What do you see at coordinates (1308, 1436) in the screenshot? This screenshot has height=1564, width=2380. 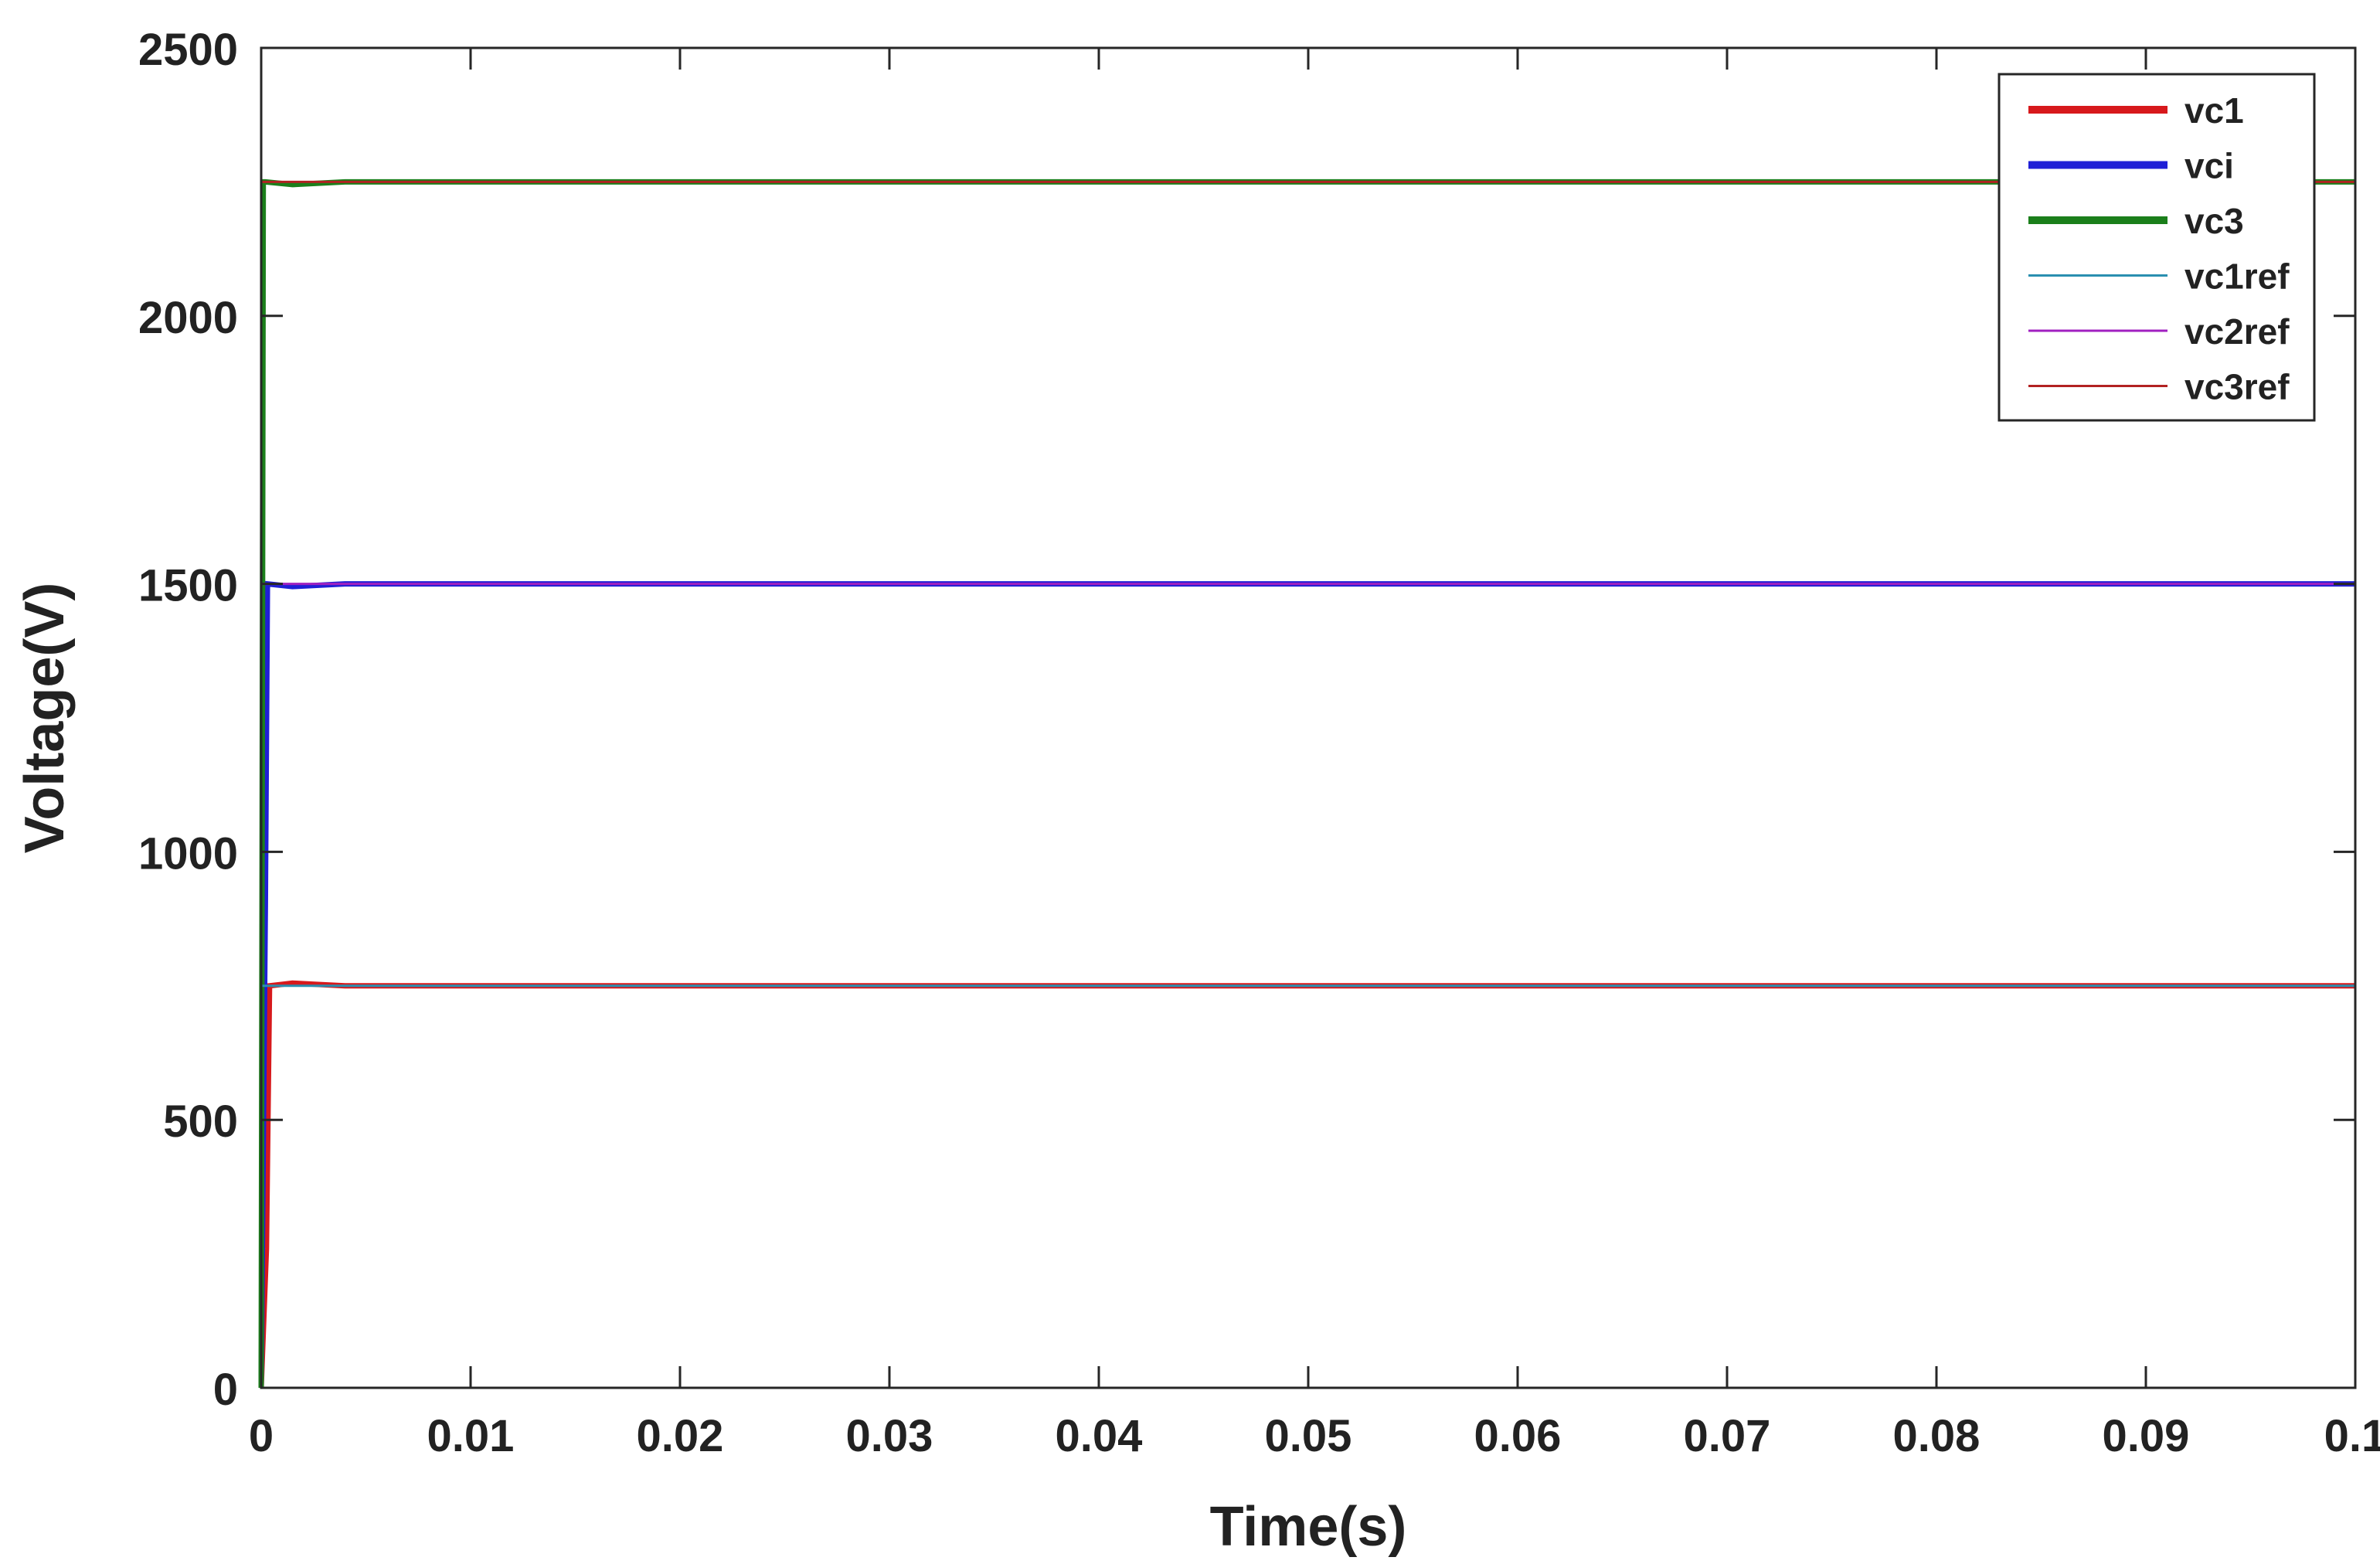 I see `x-tick-label: 0.05` at bounding box center [1308, 1436].